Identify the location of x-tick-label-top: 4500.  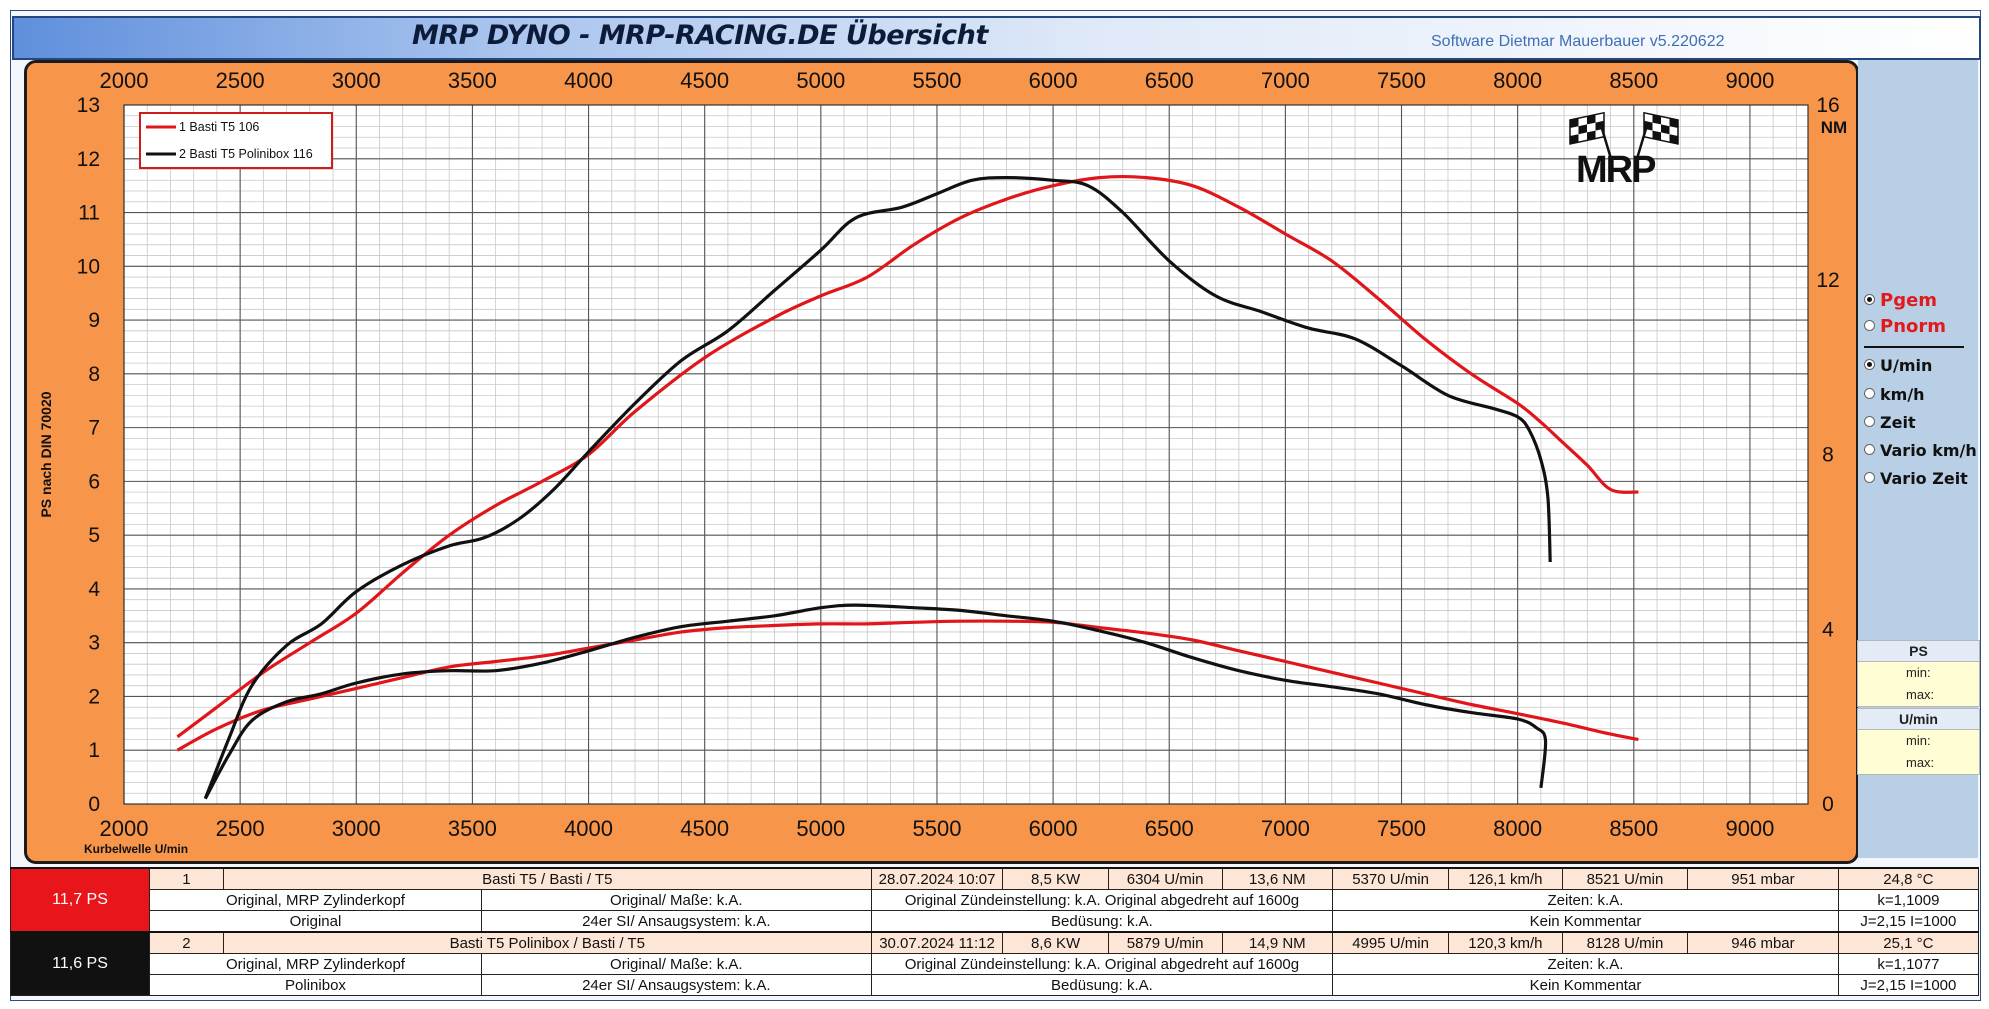
(704, 80).